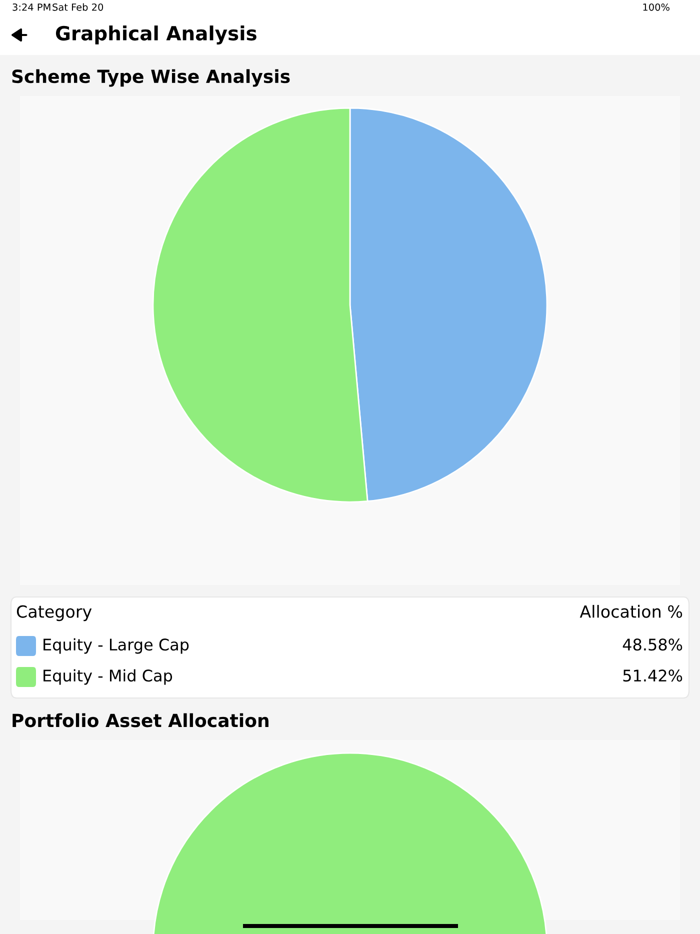 The height and width of the screenshot is (934, 700). I want to click on legend-label: Equity - Mid Cap, so click(108, 677).